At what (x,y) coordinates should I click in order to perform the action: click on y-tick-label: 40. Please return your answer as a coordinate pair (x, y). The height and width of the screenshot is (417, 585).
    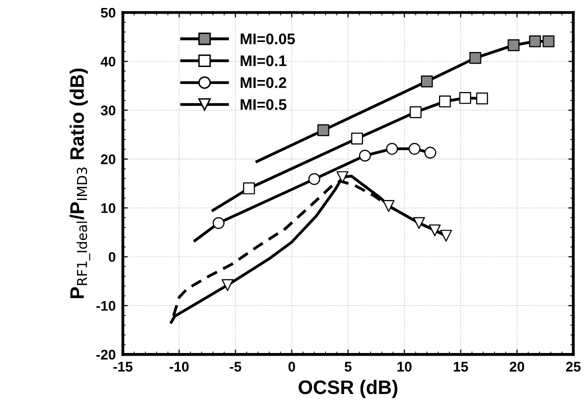
    Looking at the image, I should click on (108, 61).